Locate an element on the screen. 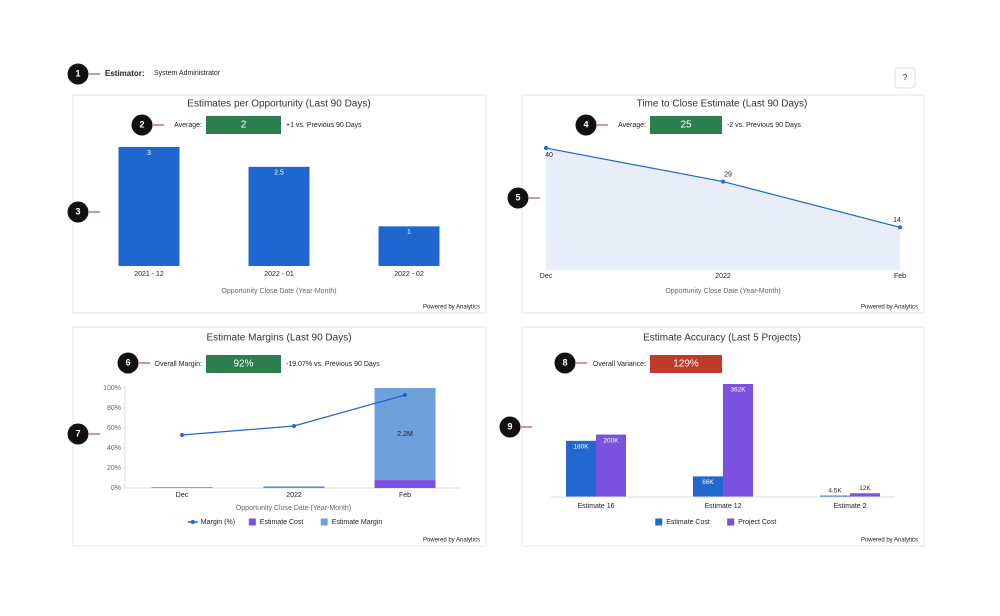 The width and height of the screenshot is (1000, 616). y-tick-label: 80% is located at coordinates (114, 408).